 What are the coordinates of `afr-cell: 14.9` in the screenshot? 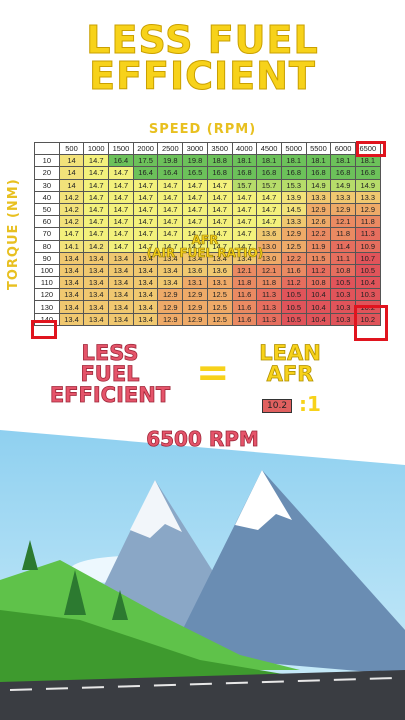 It's located at (367, 185).